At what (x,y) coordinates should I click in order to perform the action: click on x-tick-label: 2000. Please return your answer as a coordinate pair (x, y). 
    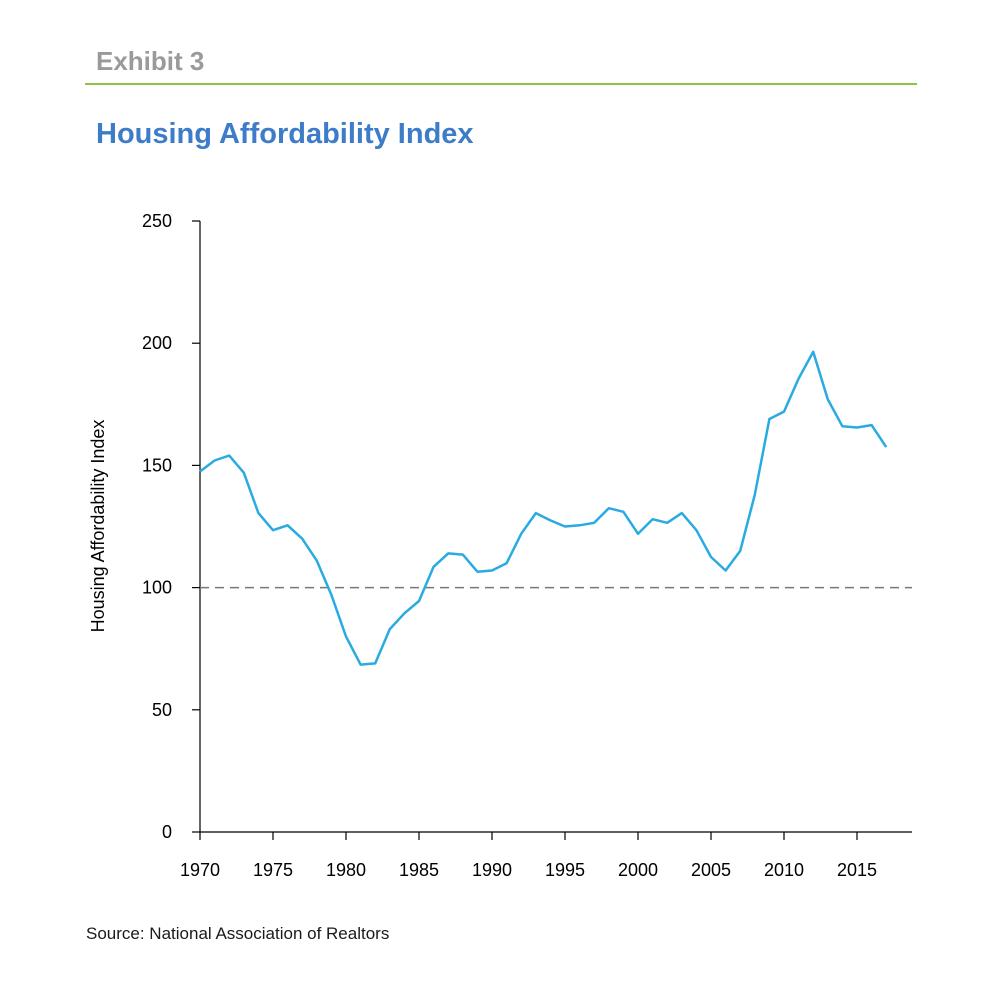
    Looking at the image, I should click on (638, 870).